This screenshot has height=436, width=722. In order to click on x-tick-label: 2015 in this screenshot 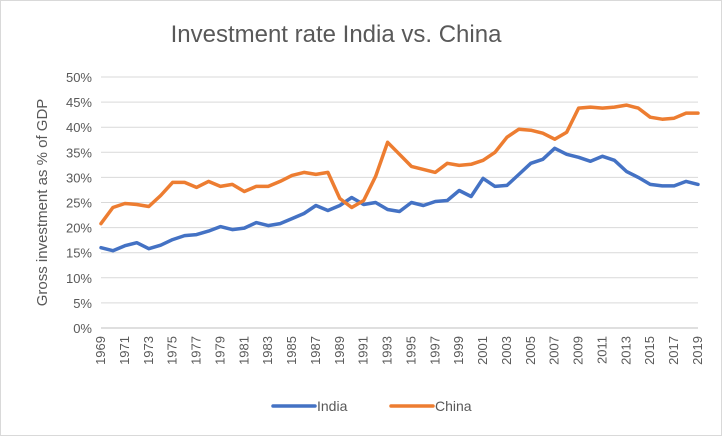, I will do `click(649, 350)`.